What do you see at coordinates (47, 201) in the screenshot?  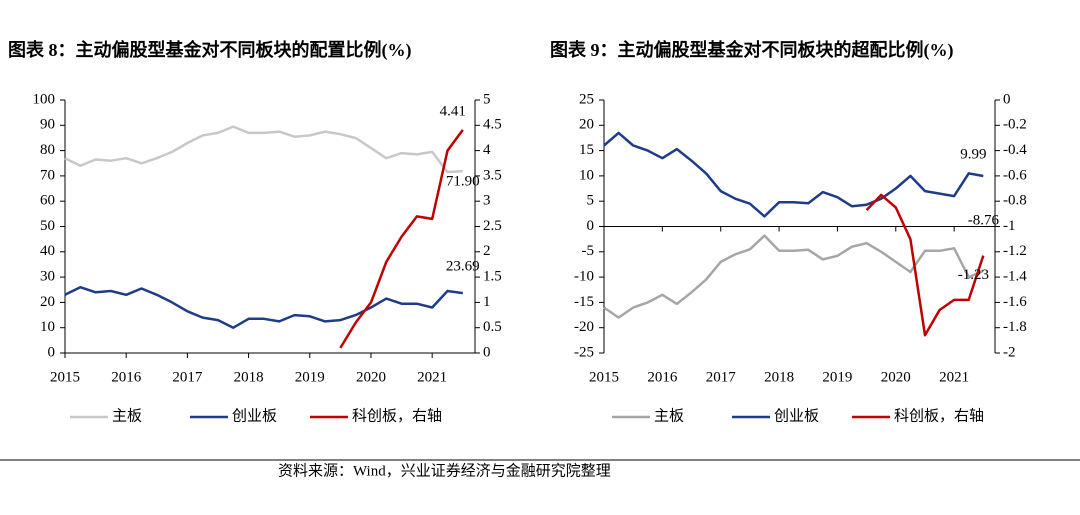 I see `y-tick-label: 60` at bounding box center [47, 201].